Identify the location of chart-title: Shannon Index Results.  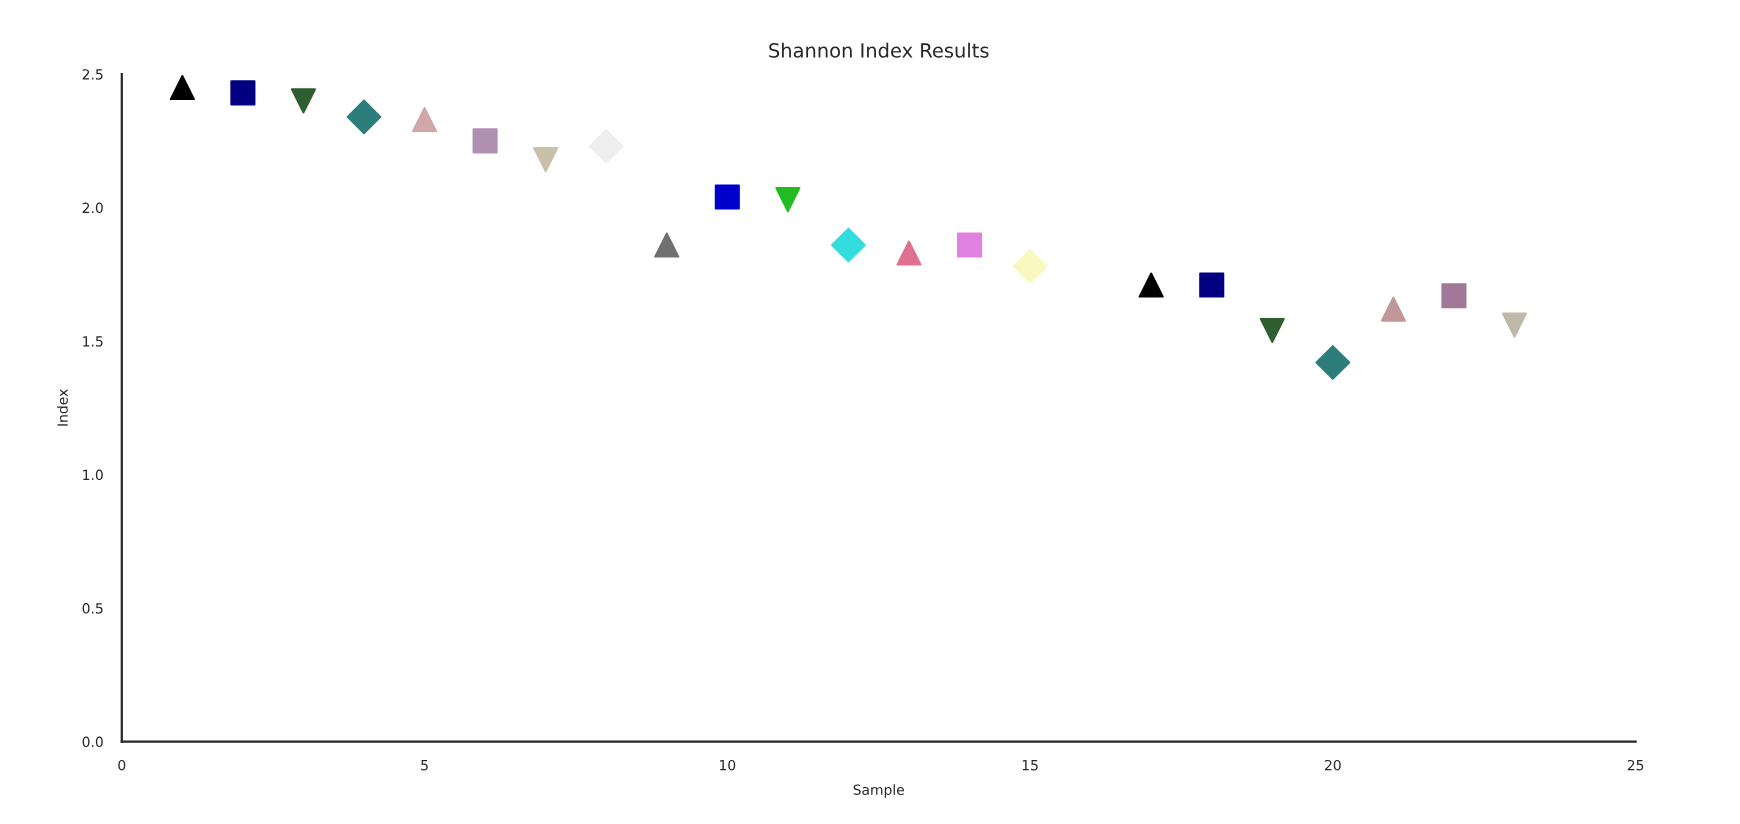
(879, 50).